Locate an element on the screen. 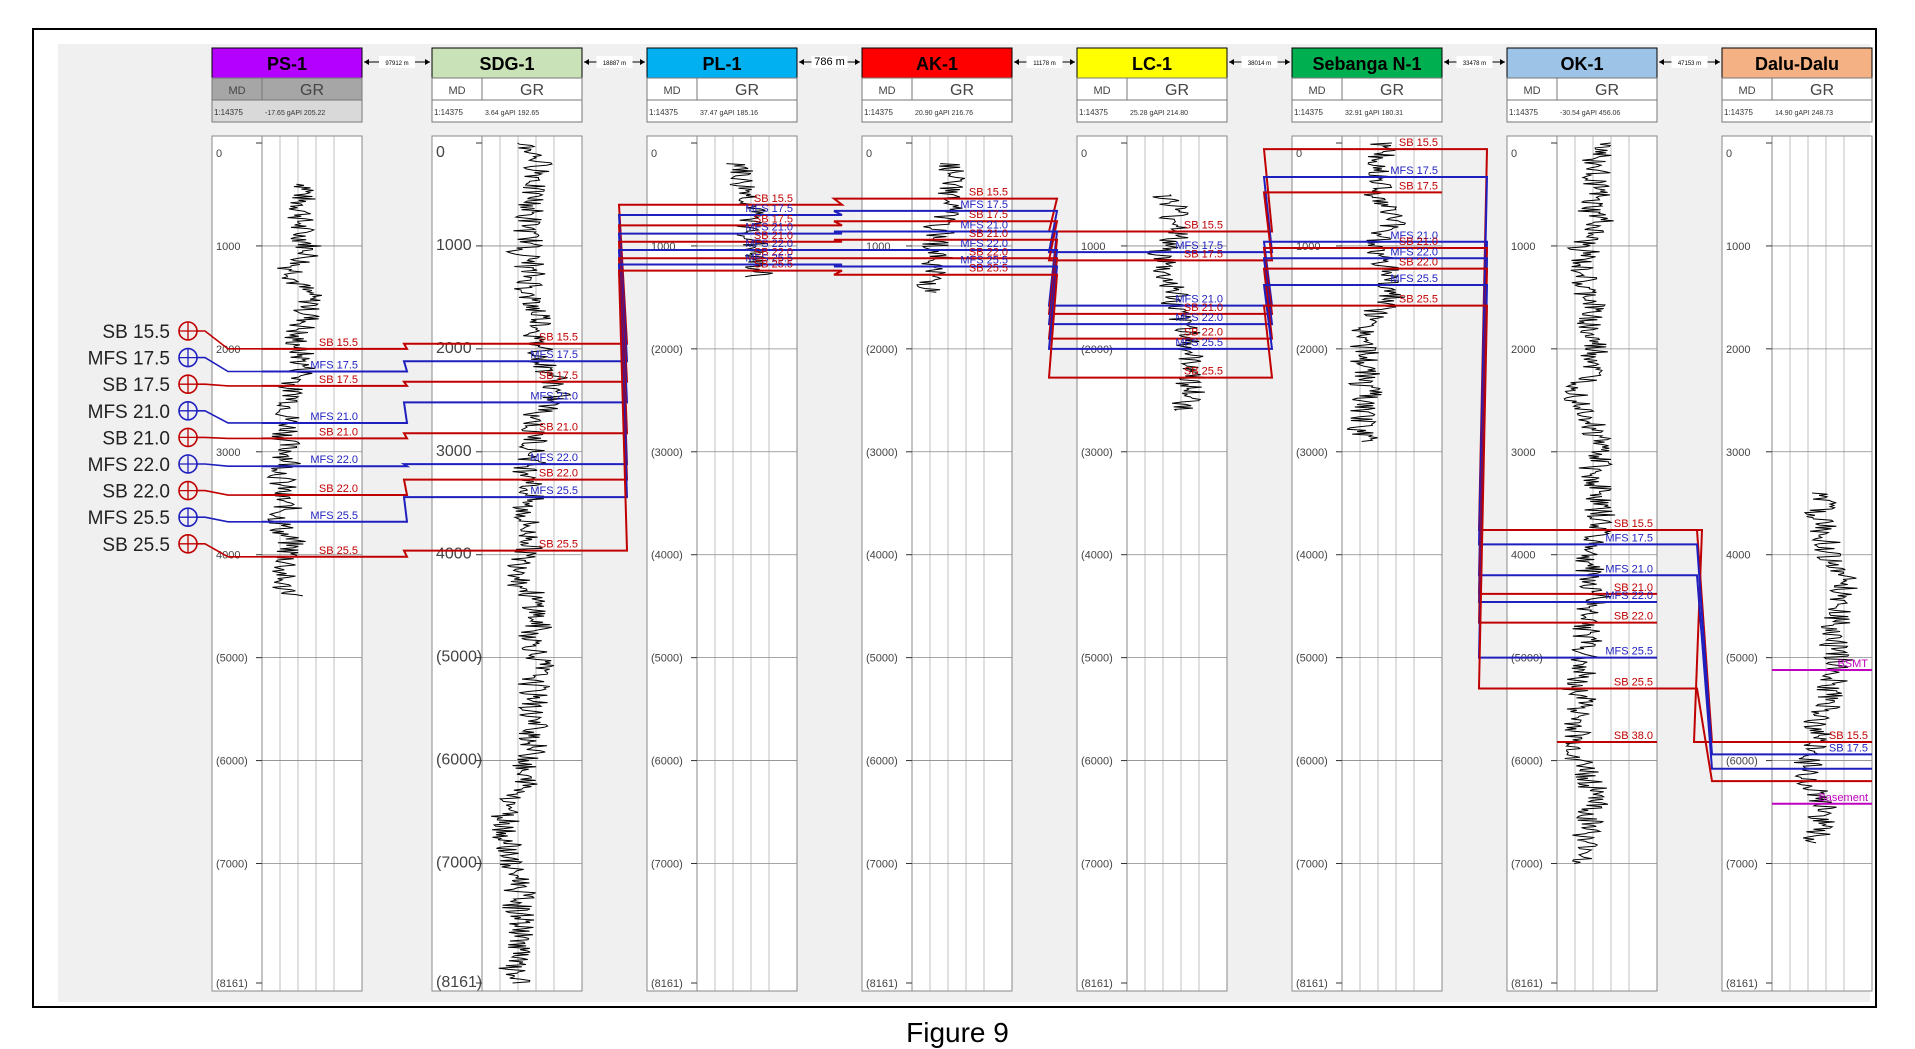 The height and width of the screenshot is (1049, 1915). gr-range-label: 37.47 gAPI 185.16 is located at coordinates (729, 113).